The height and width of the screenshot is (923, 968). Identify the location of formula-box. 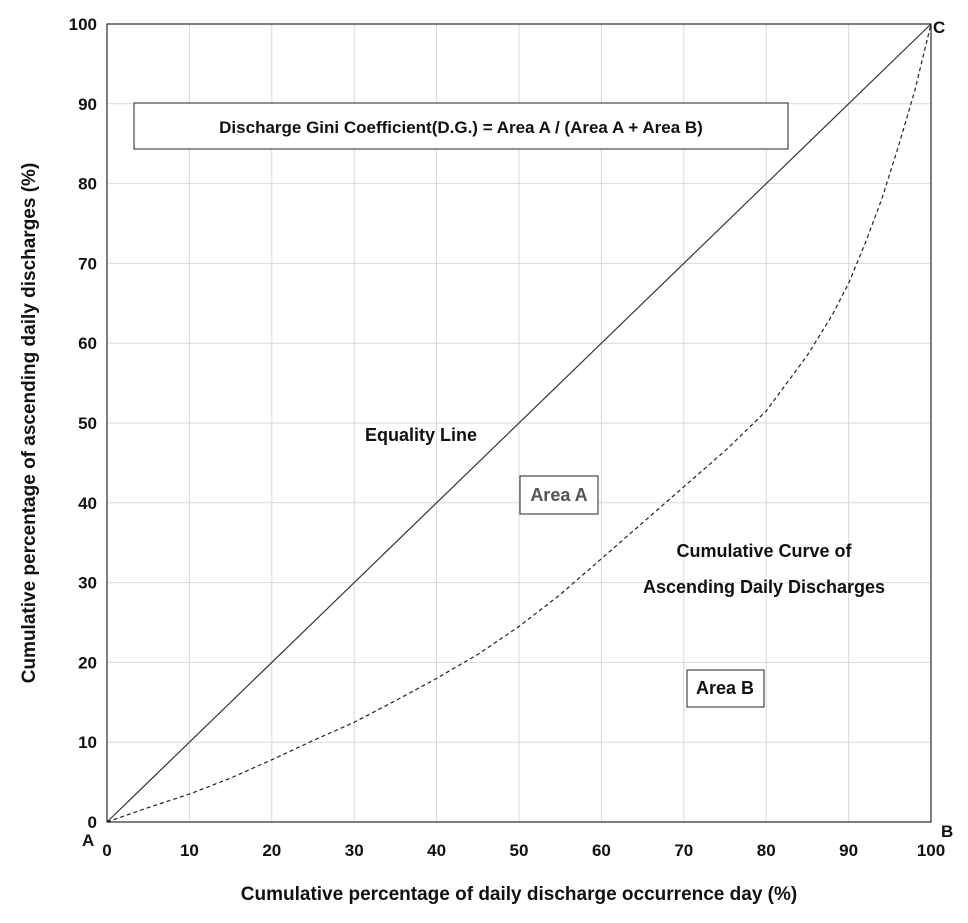
(461, 126).